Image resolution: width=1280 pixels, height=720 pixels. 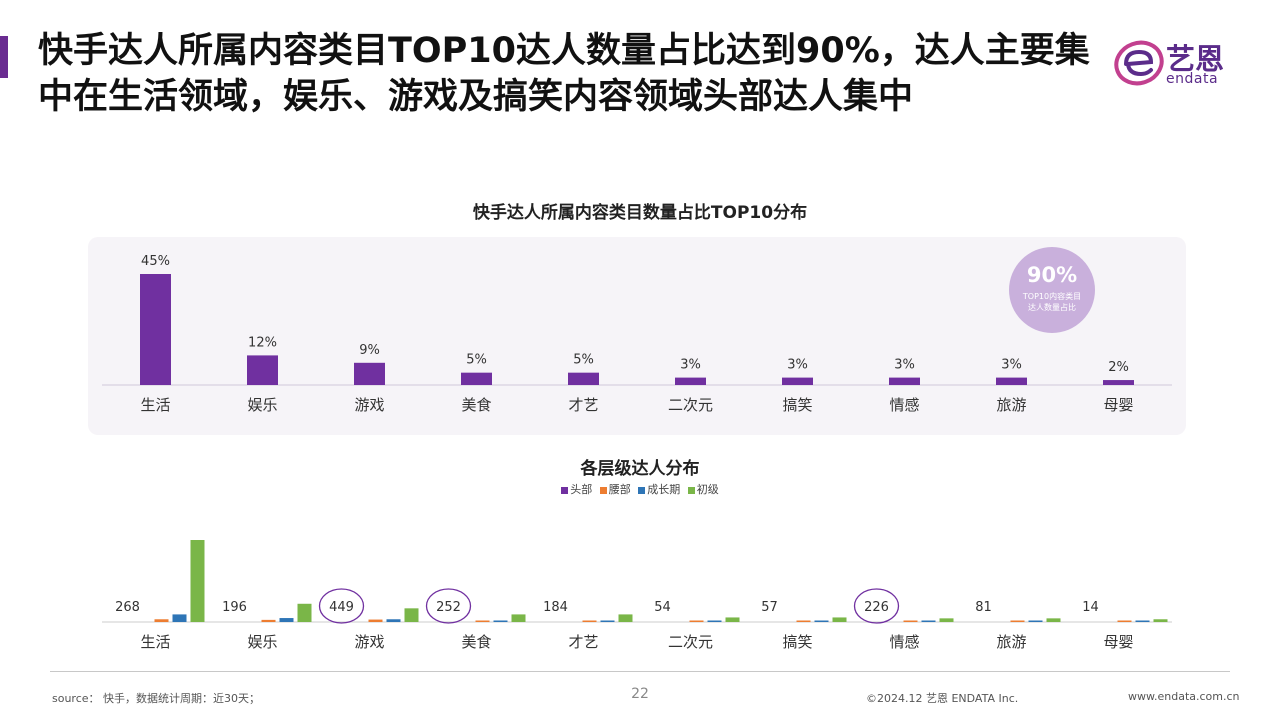 I want to click on legend-swatch-growth, so click(x=642, y=490).